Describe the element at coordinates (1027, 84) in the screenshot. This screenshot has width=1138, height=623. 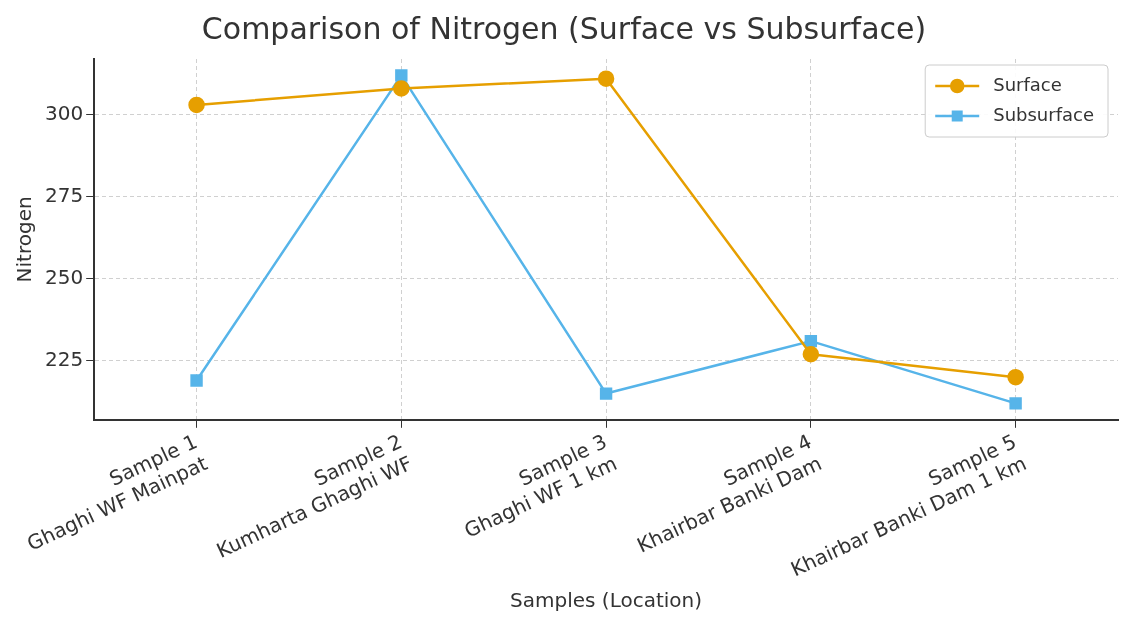
I see `legend-label: Surface` at that location.